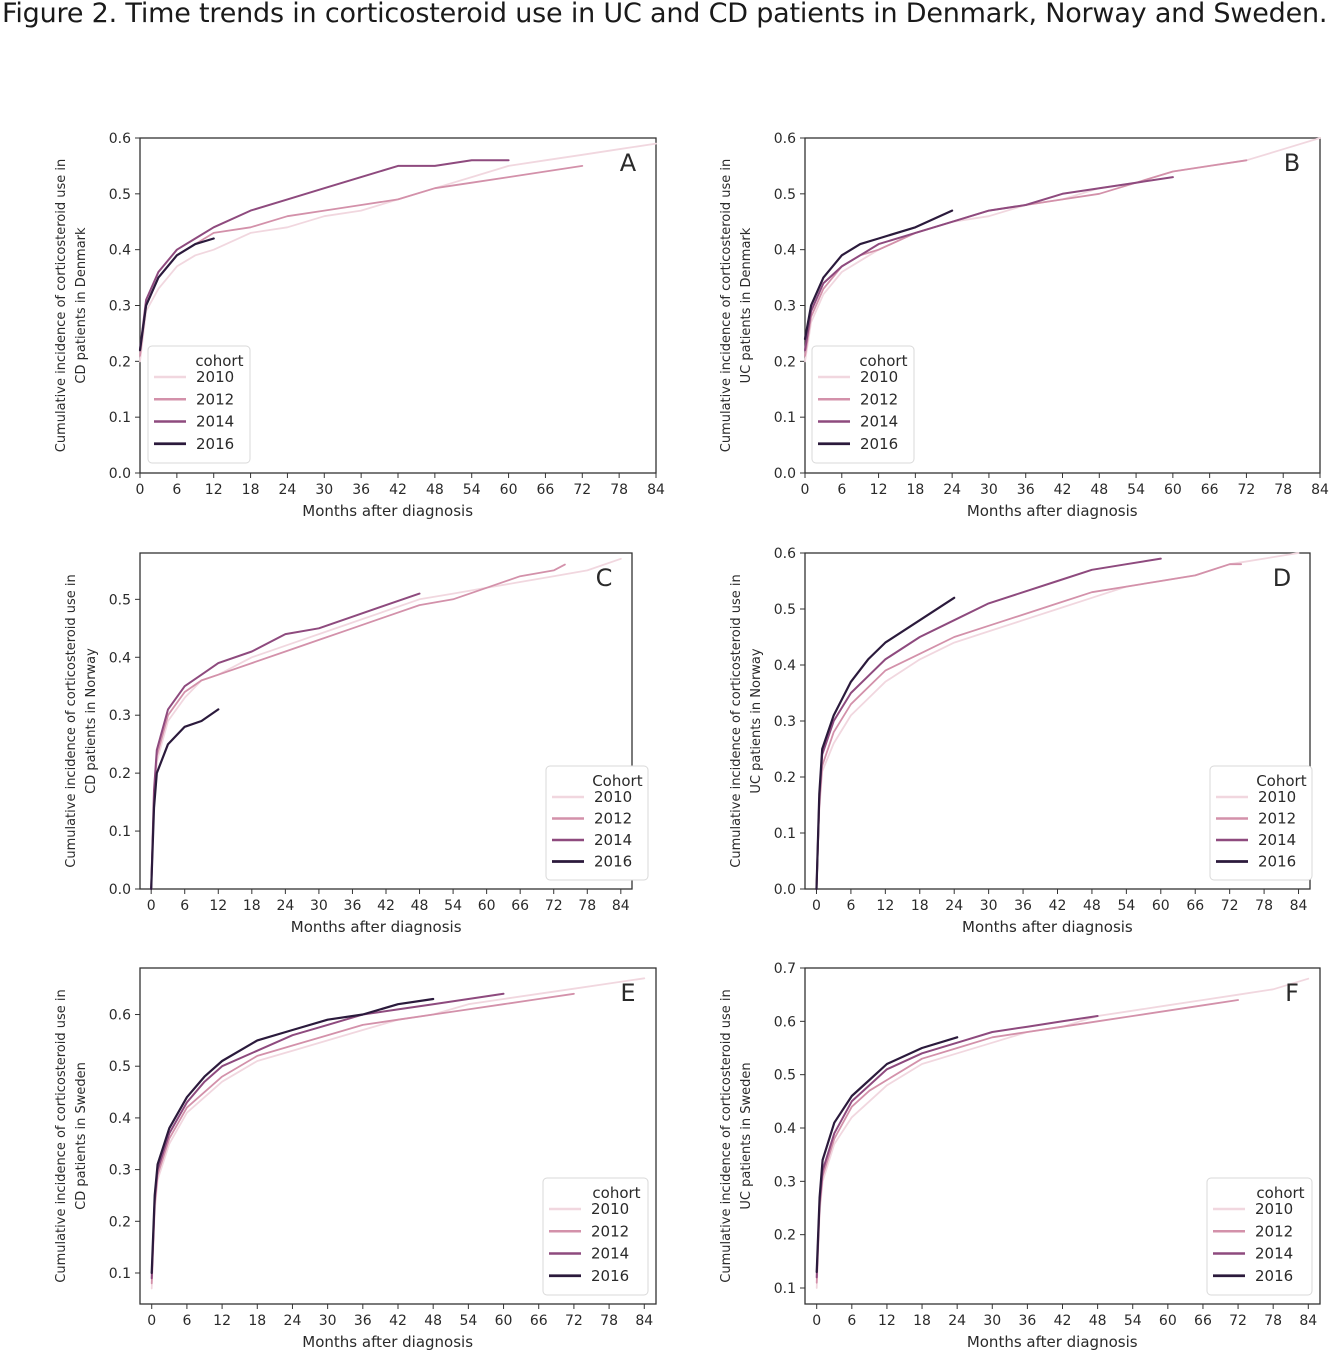  Describe the element at coordinates (746, 1135) in the screenshot. I see `y-axis-label-line2: UC patients in Sweden` at that location.